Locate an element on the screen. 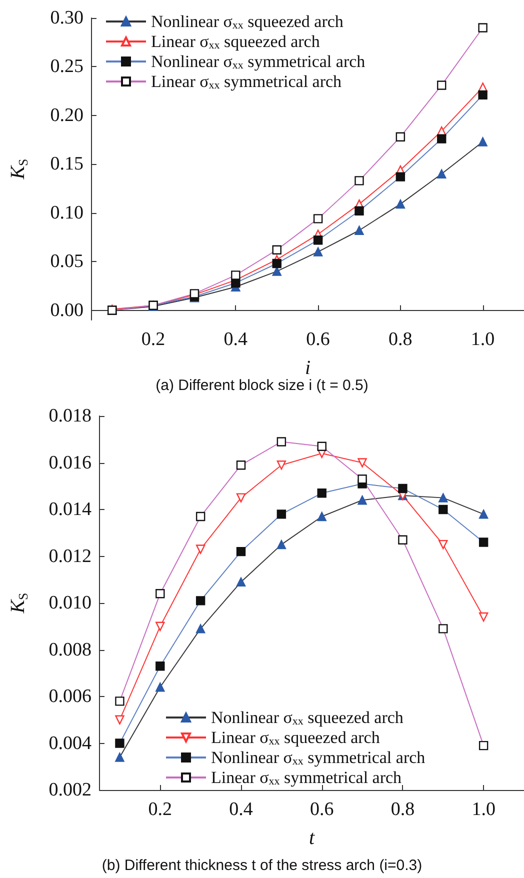 The image size is (524, 878). text: (a) Different block size i (t = 0.5) is located at coordinates (262, 385).